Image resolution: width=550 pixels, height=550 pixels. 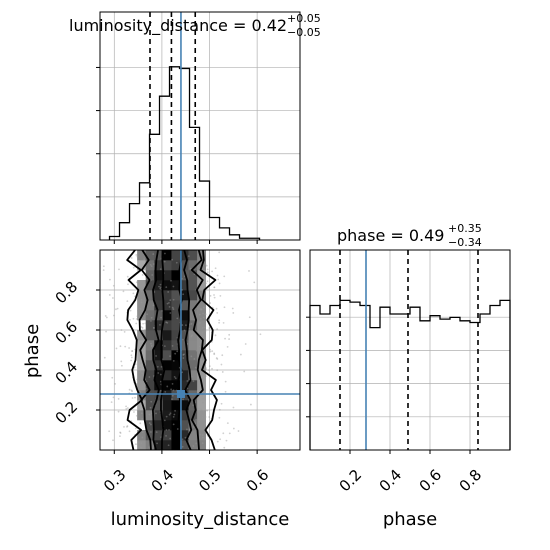 I want to click on phase-histogram, so click(x=410, y=374).